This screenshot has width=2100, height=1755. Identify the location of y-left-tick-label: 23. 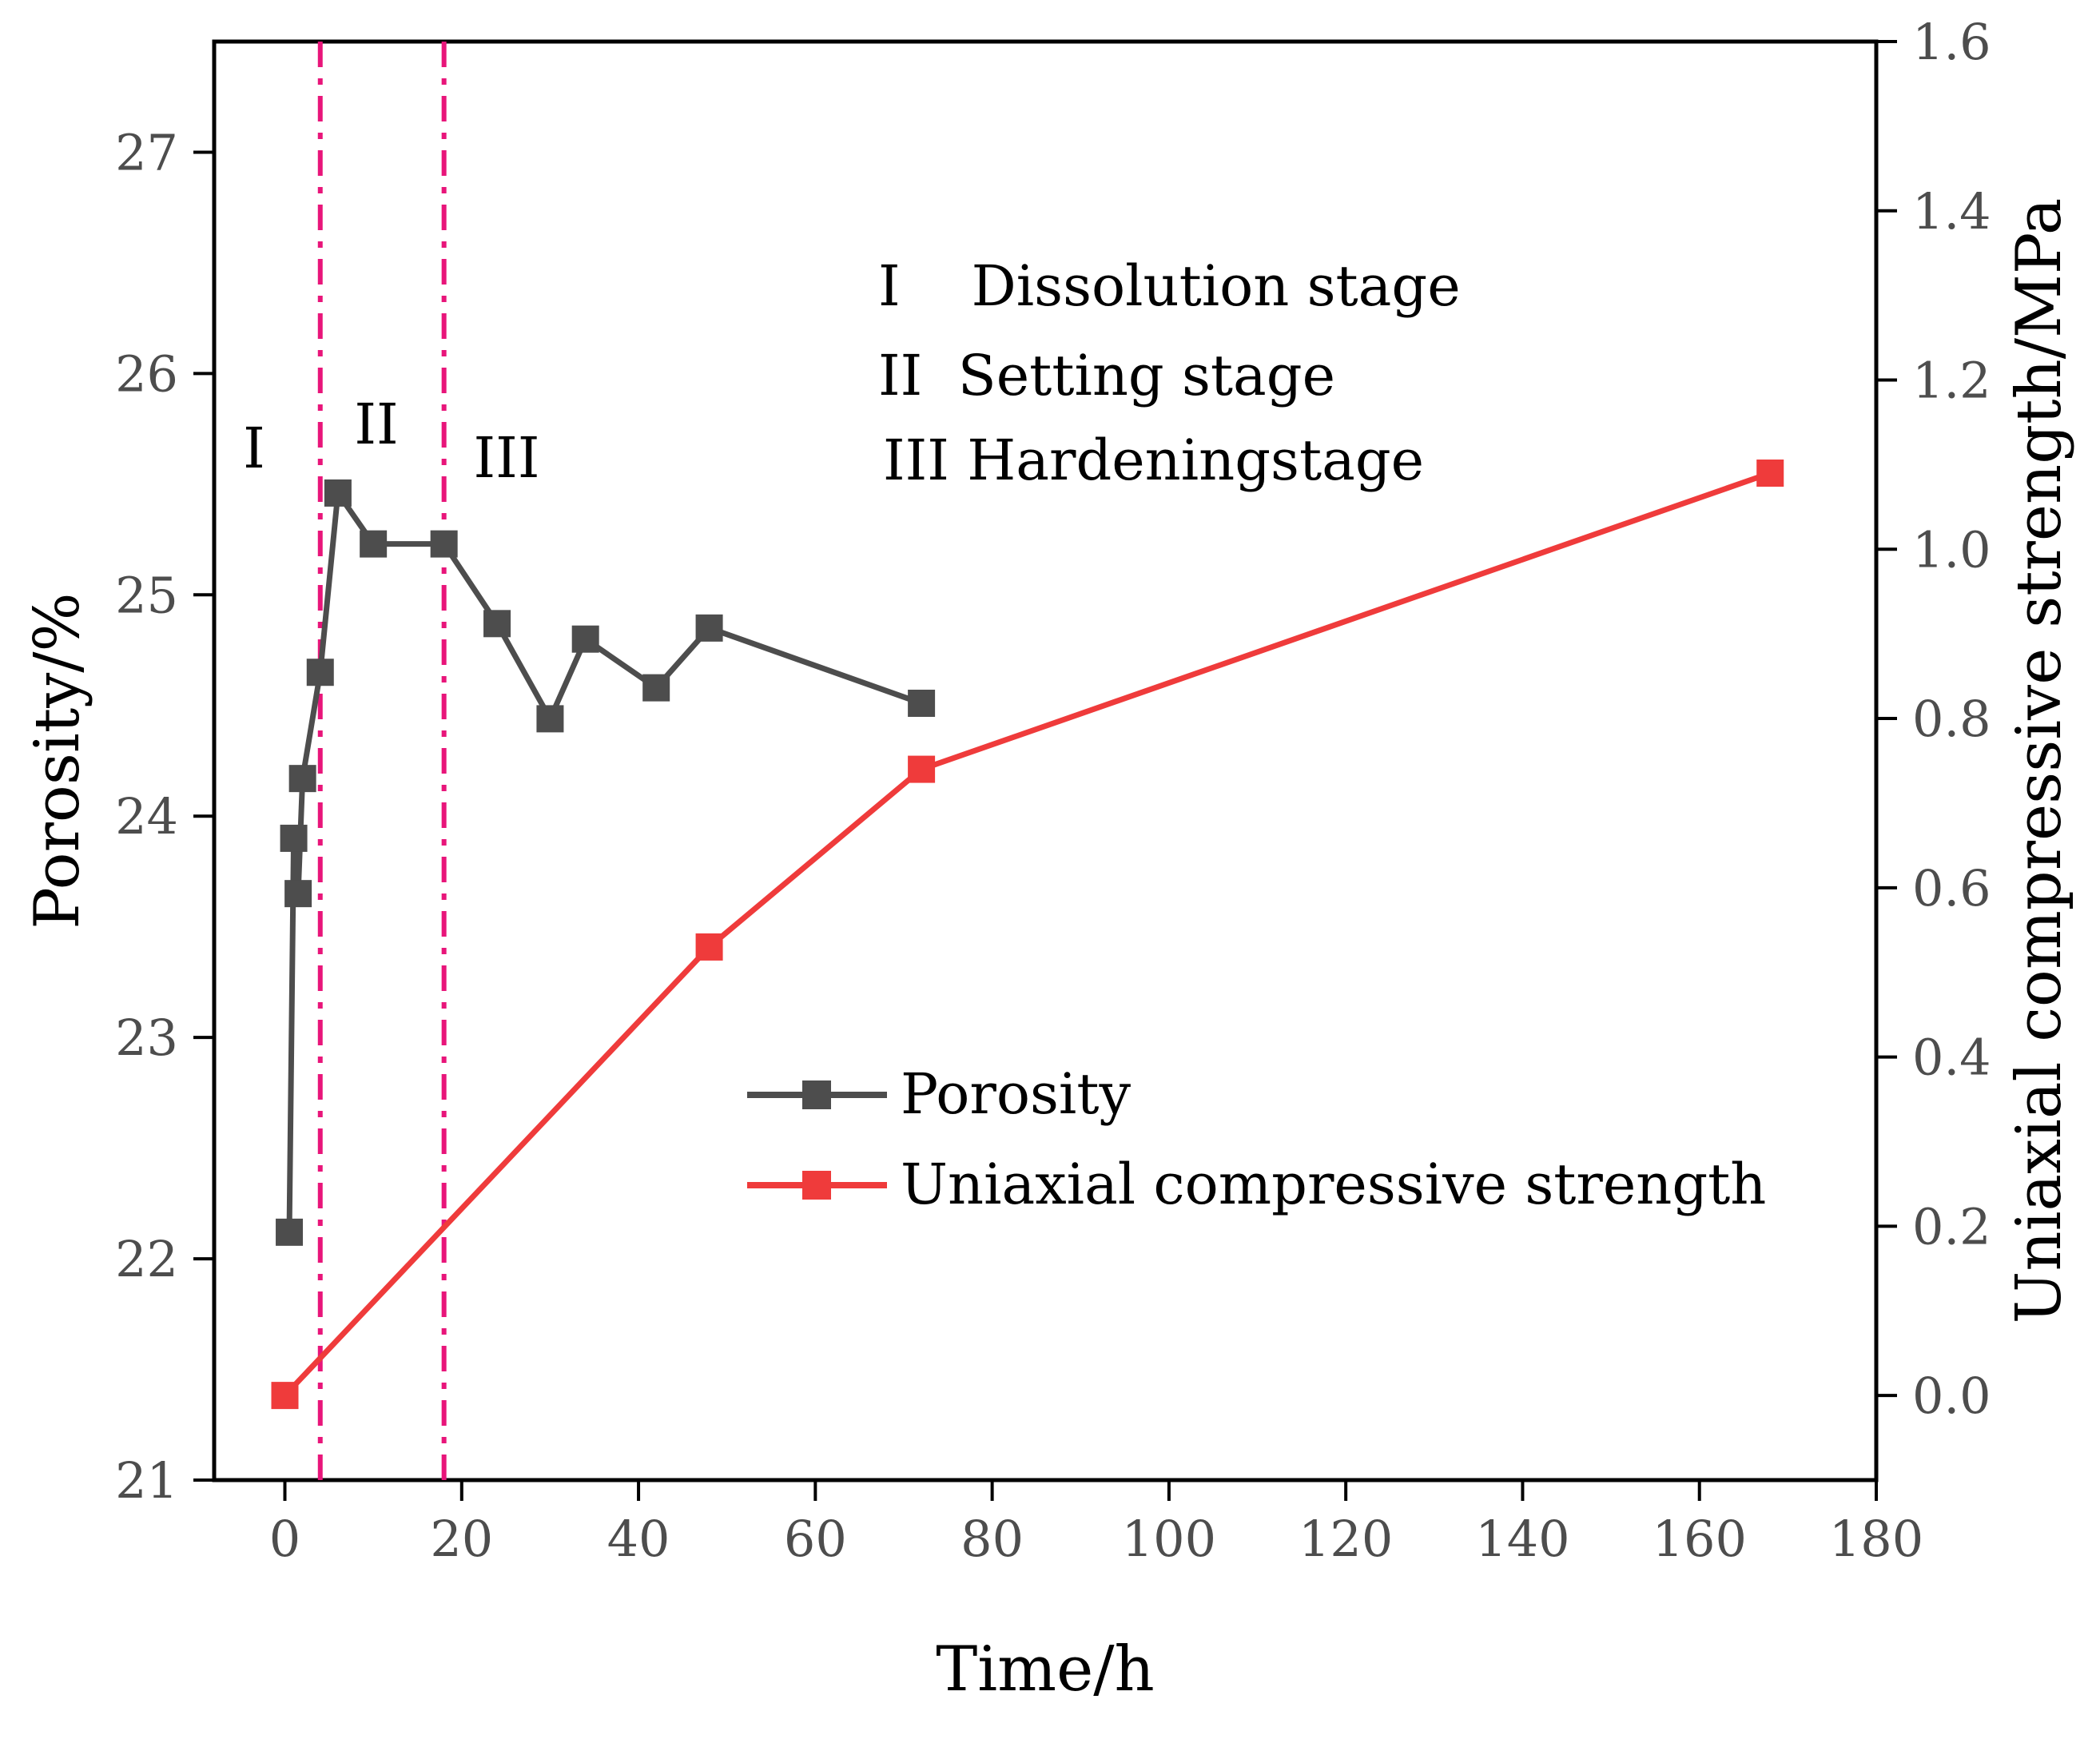
(146, 1038).